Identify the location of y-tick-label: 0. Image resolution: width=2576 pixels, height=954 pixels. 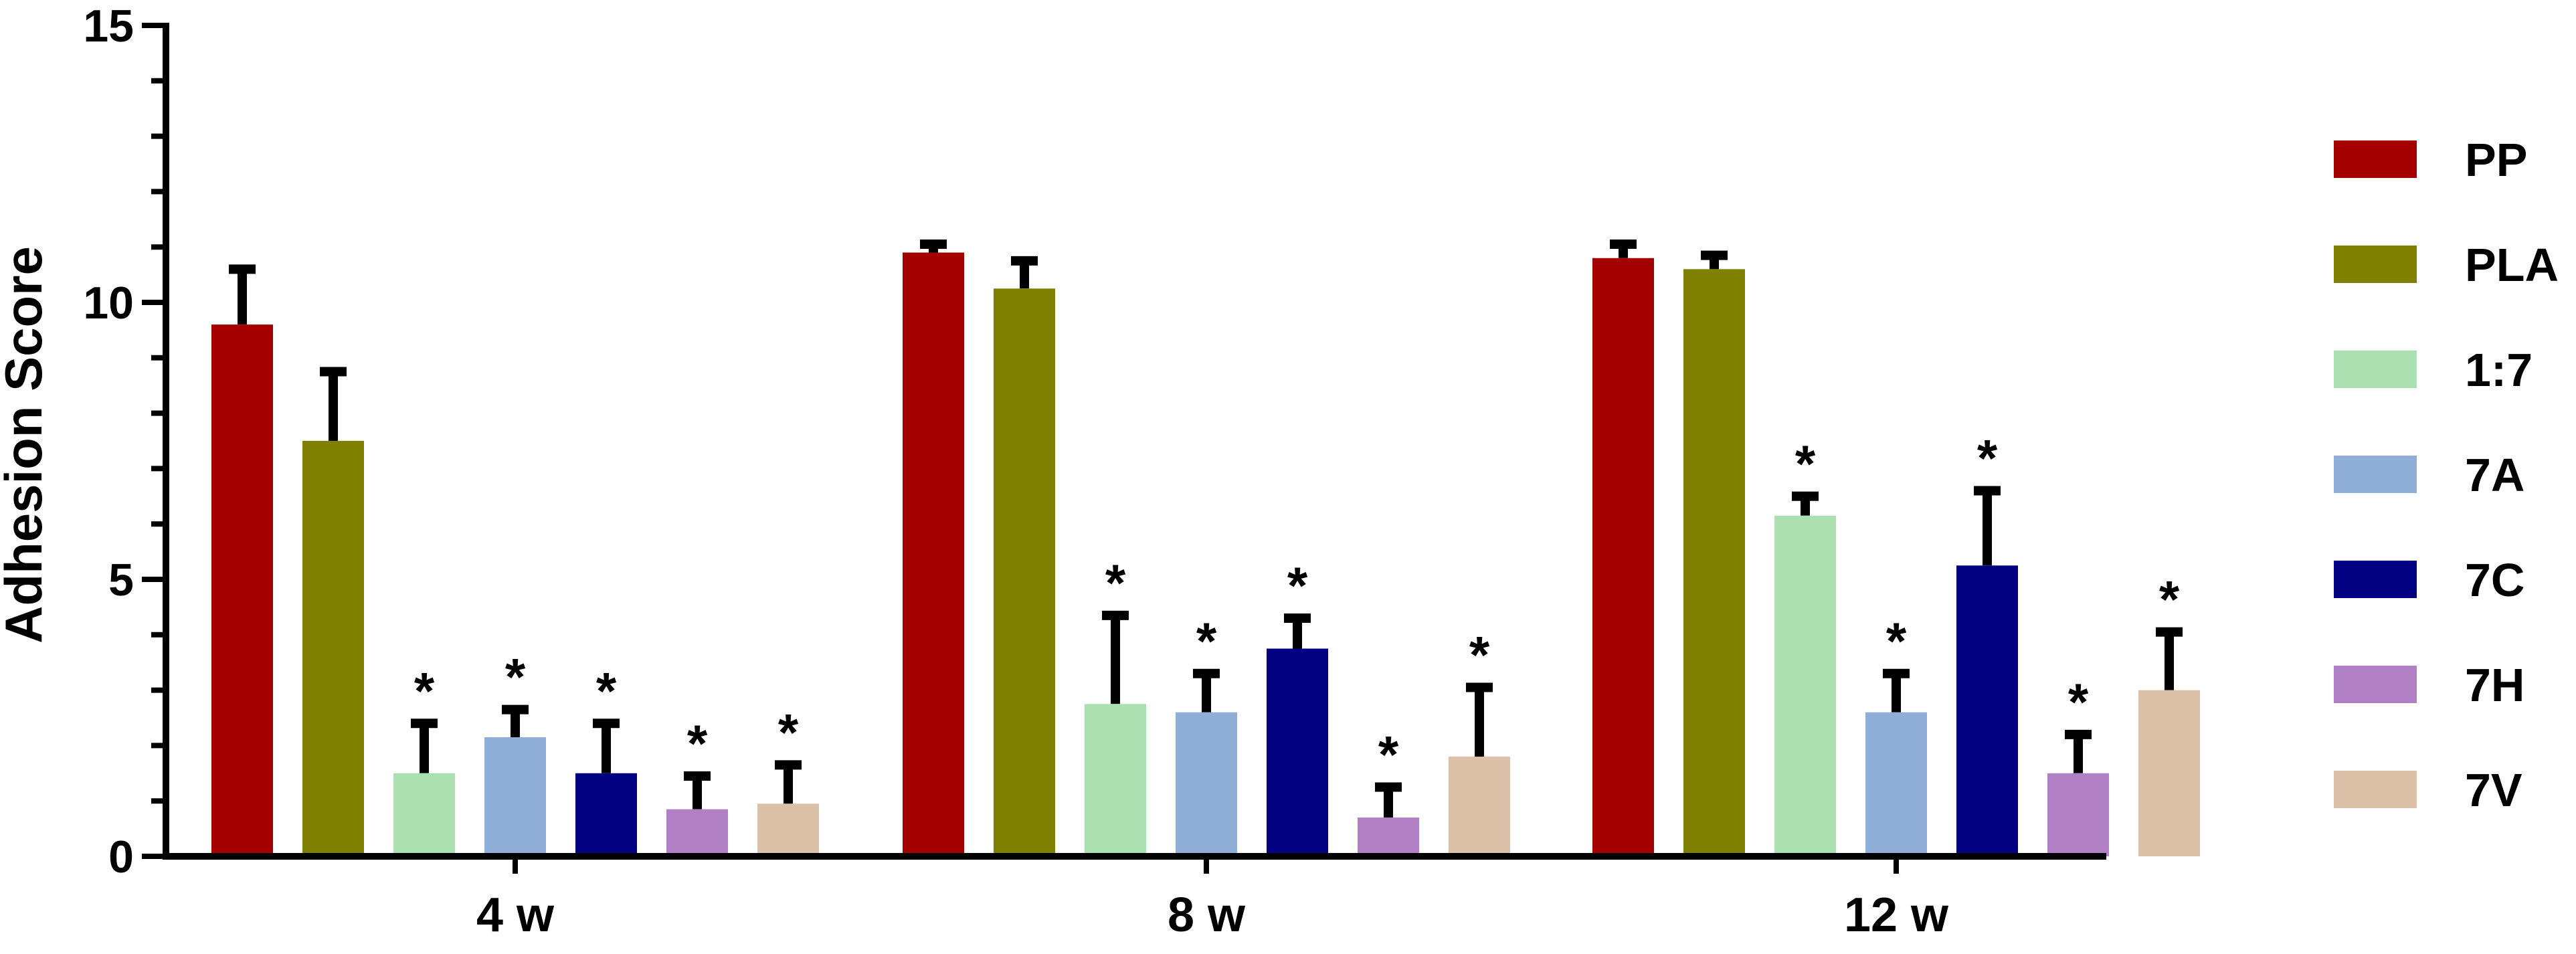
(121, 857).